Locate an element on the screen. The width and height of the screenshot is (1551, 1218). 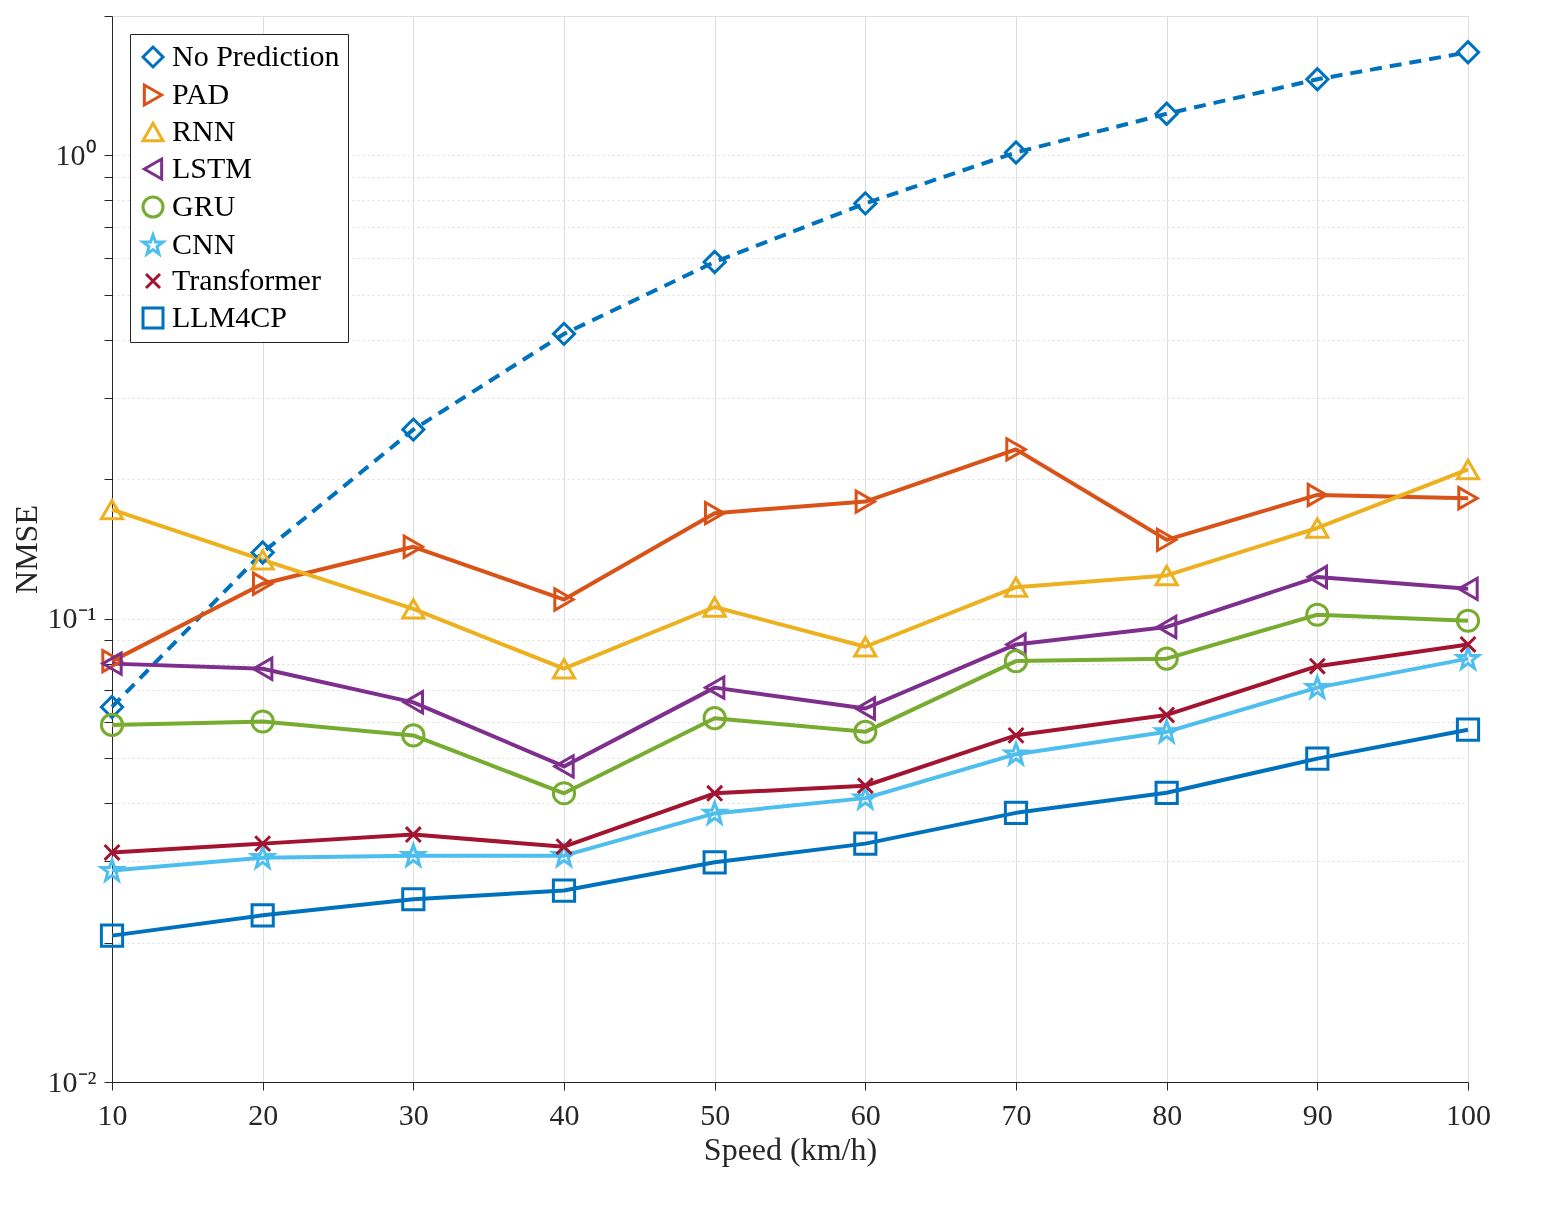
x-tick-label: 20 is located at coordinates (263, 1114).